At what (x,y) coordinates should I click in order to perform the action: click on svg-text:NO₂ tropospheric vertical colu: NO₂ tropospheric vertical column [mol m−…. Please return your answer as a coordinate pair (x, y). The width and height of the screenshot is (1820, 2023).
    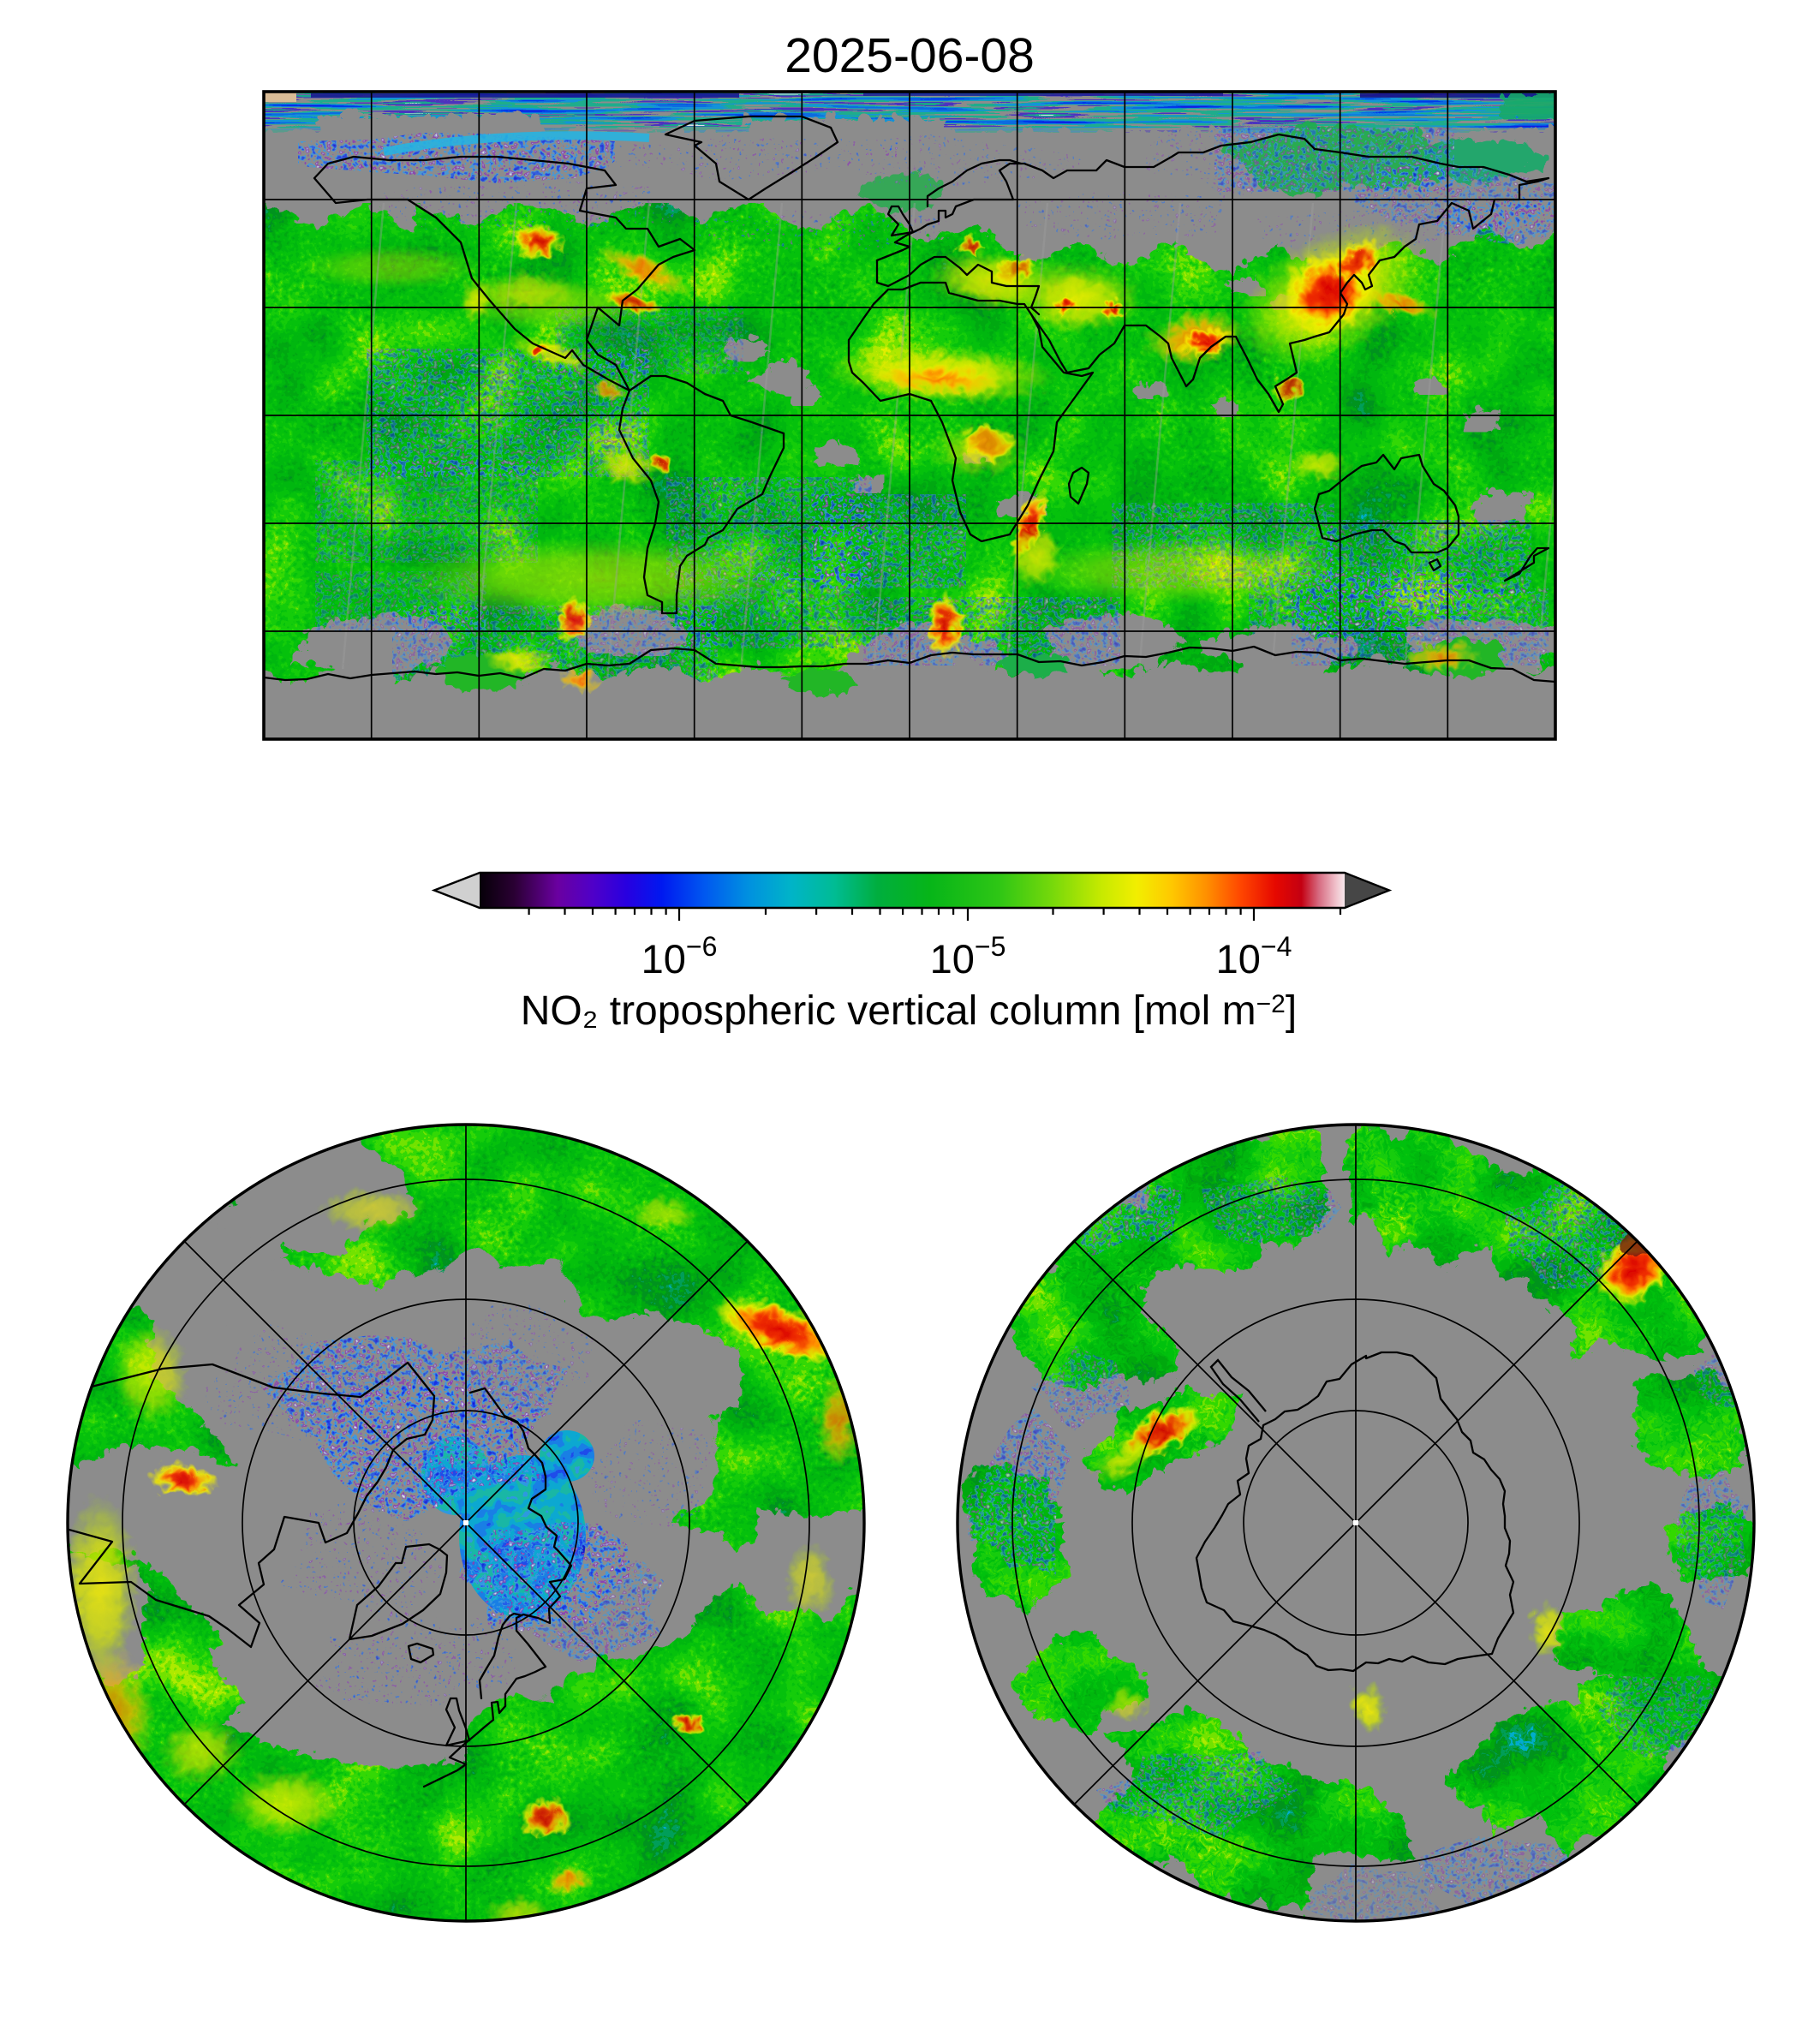
    Looking at the image, I should click on (909, 1011).